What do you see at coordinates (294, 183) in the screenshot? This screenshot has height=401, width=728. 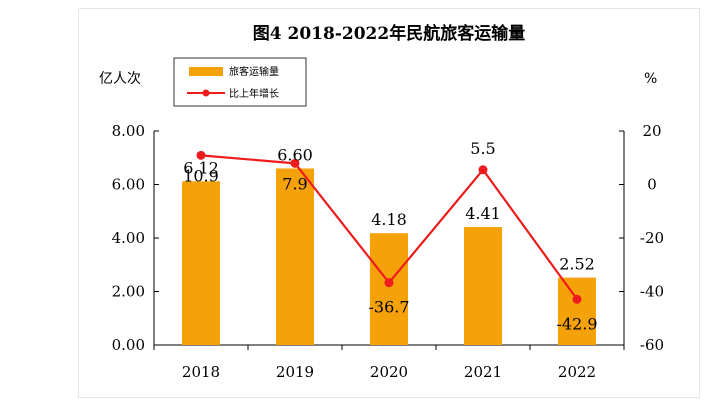 I see `growth-value-label: 7.9` at bounding box center [294, 183].